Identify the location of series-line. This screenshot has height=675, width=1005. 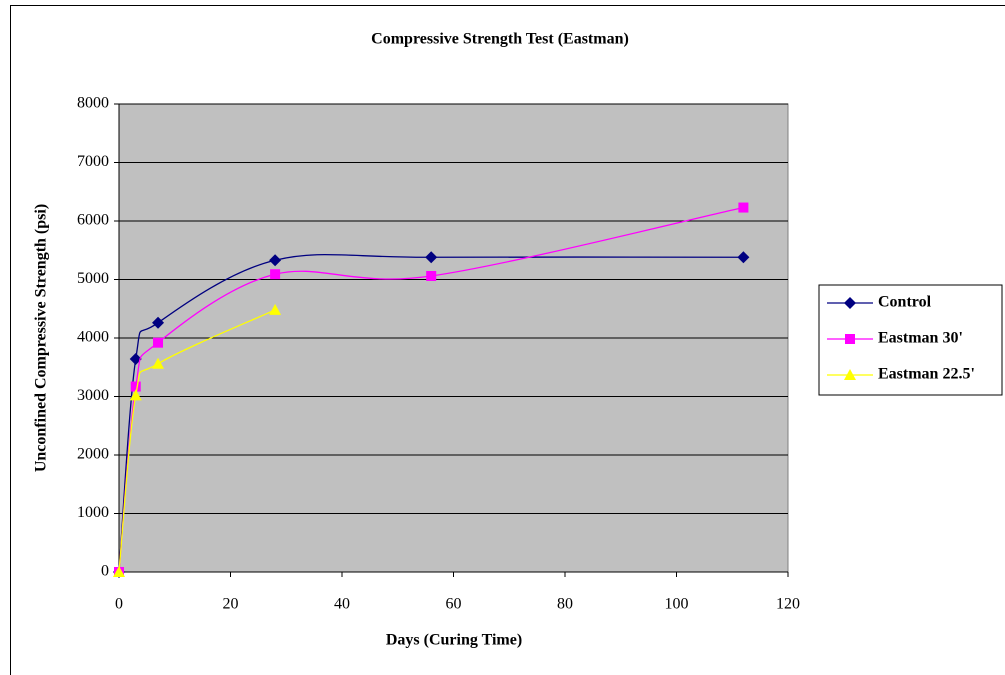
(197, 441).